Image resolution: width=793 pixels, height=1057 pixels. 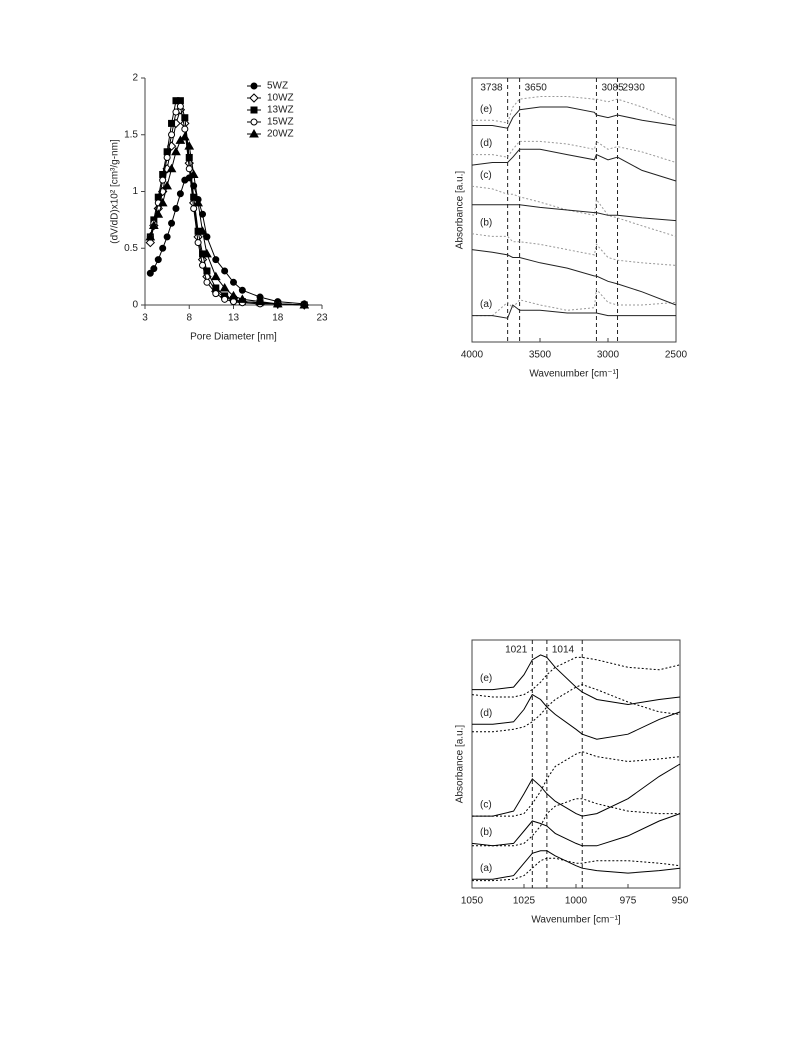 I want to click on x-tick-label: 23, so click(x=322, y=318).